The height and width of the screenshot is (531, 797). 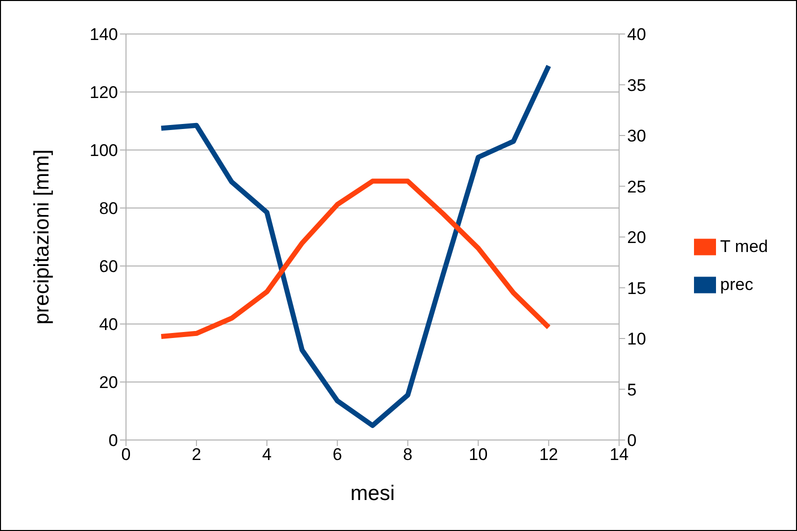 I want to click on legend-label: prec, so click(x=737, y=284).